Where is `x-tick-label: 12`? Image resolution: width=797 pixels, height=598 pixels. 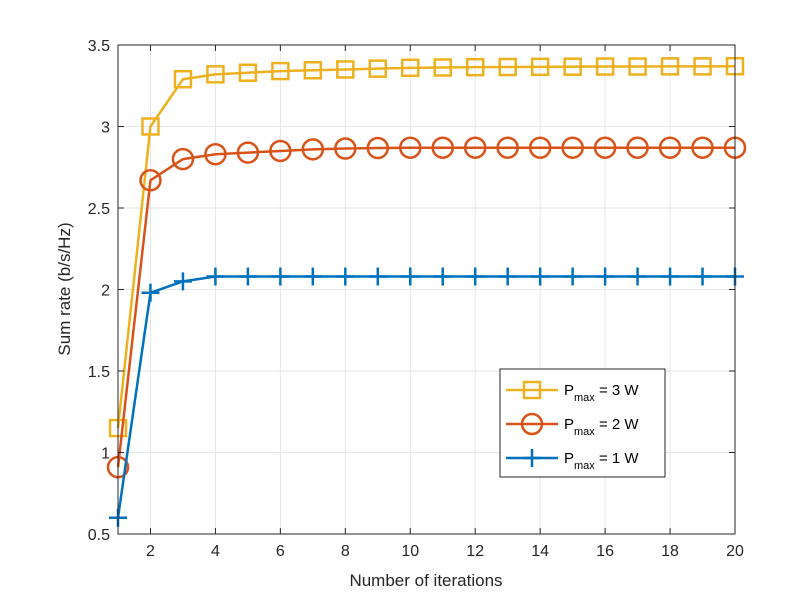
x-tick-label: 12 is located at coordinates (475, 551).